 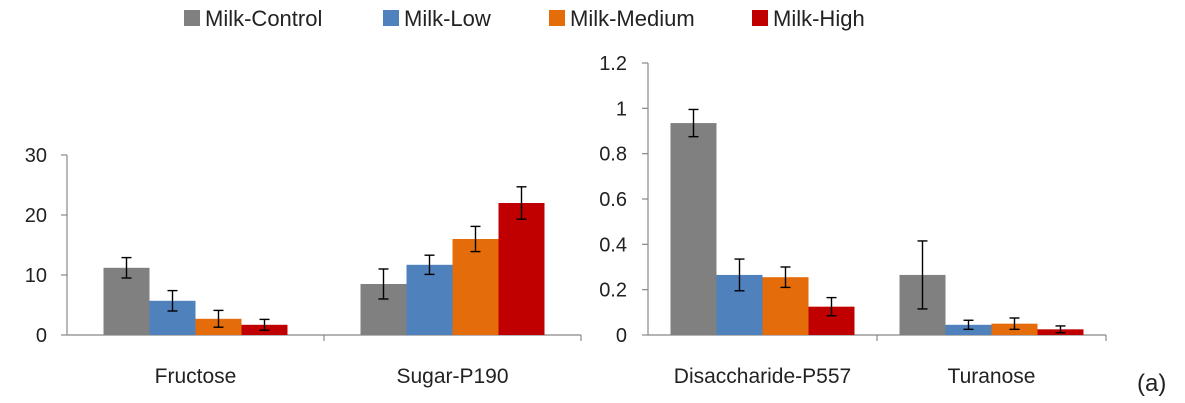 I want to click on error-bar-milk-high-sugar-p190, so click(x=521, y=203).